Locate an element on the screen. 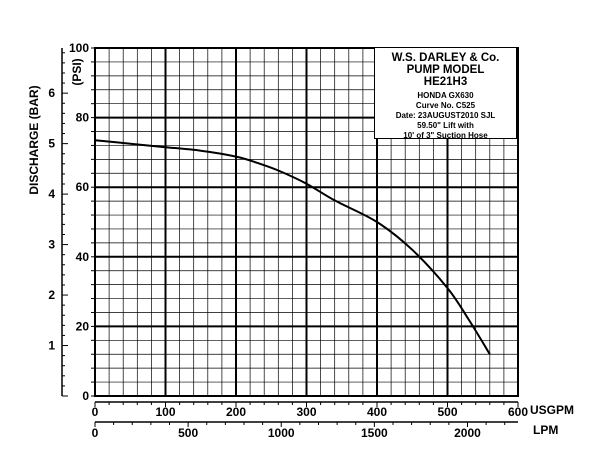 This screenshot has width=600, height=464. lift-text: 59.50" Lift with is located at coordinates (445, 125).